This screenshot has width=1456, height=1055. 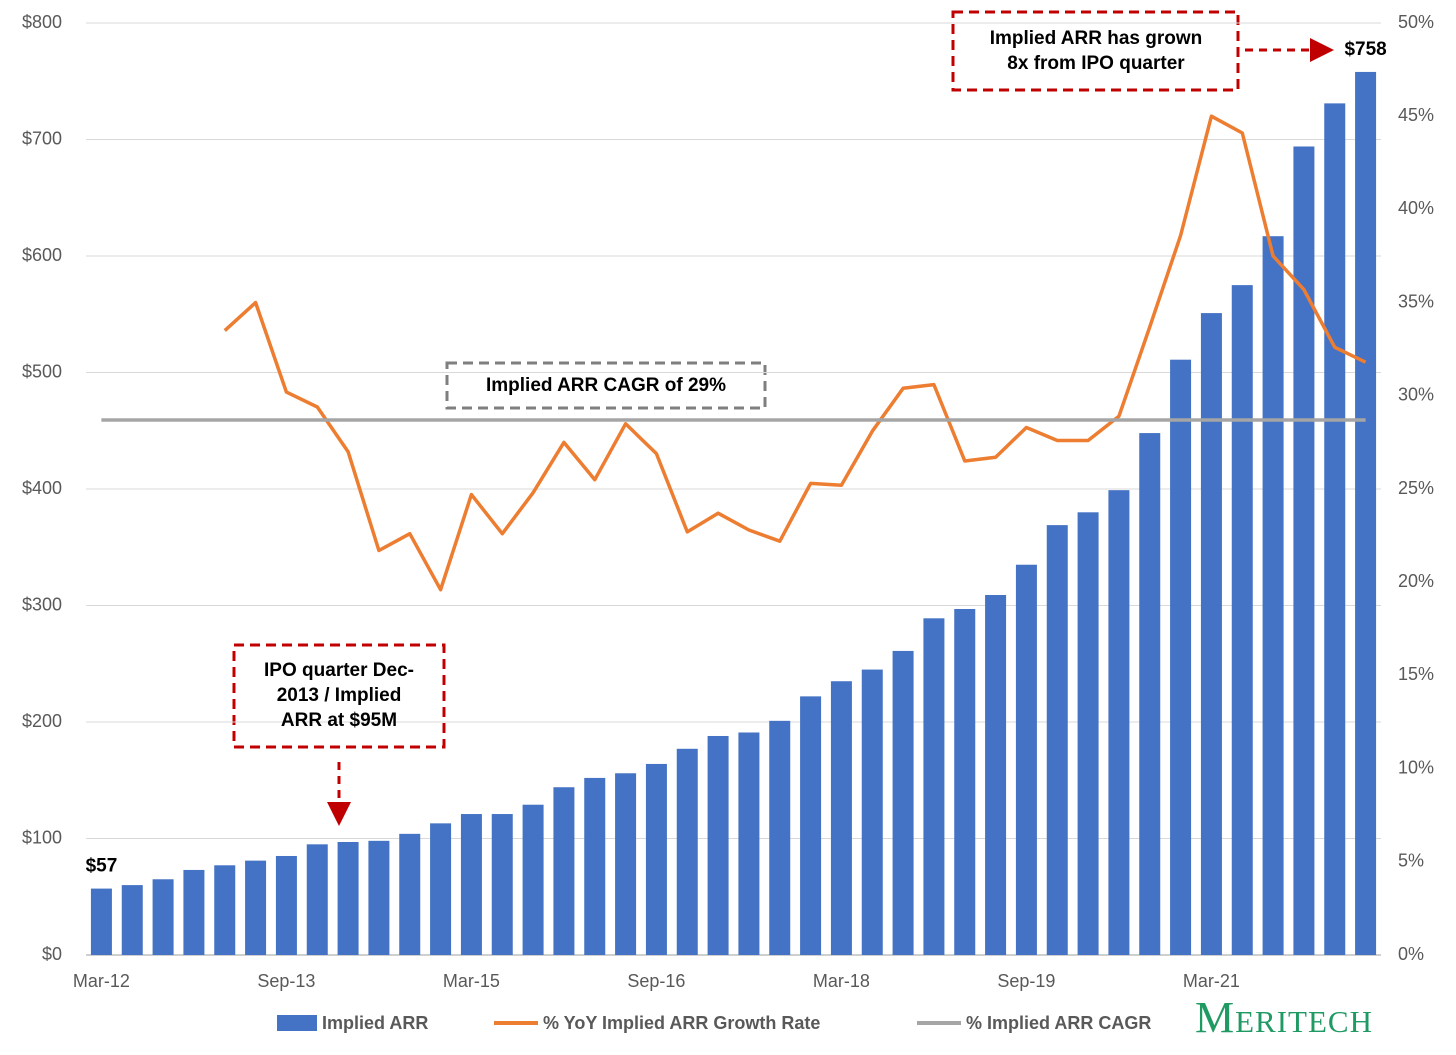 I want to click on annotation-text: 8x from IPO quarter, so click(x=1096, y=63).